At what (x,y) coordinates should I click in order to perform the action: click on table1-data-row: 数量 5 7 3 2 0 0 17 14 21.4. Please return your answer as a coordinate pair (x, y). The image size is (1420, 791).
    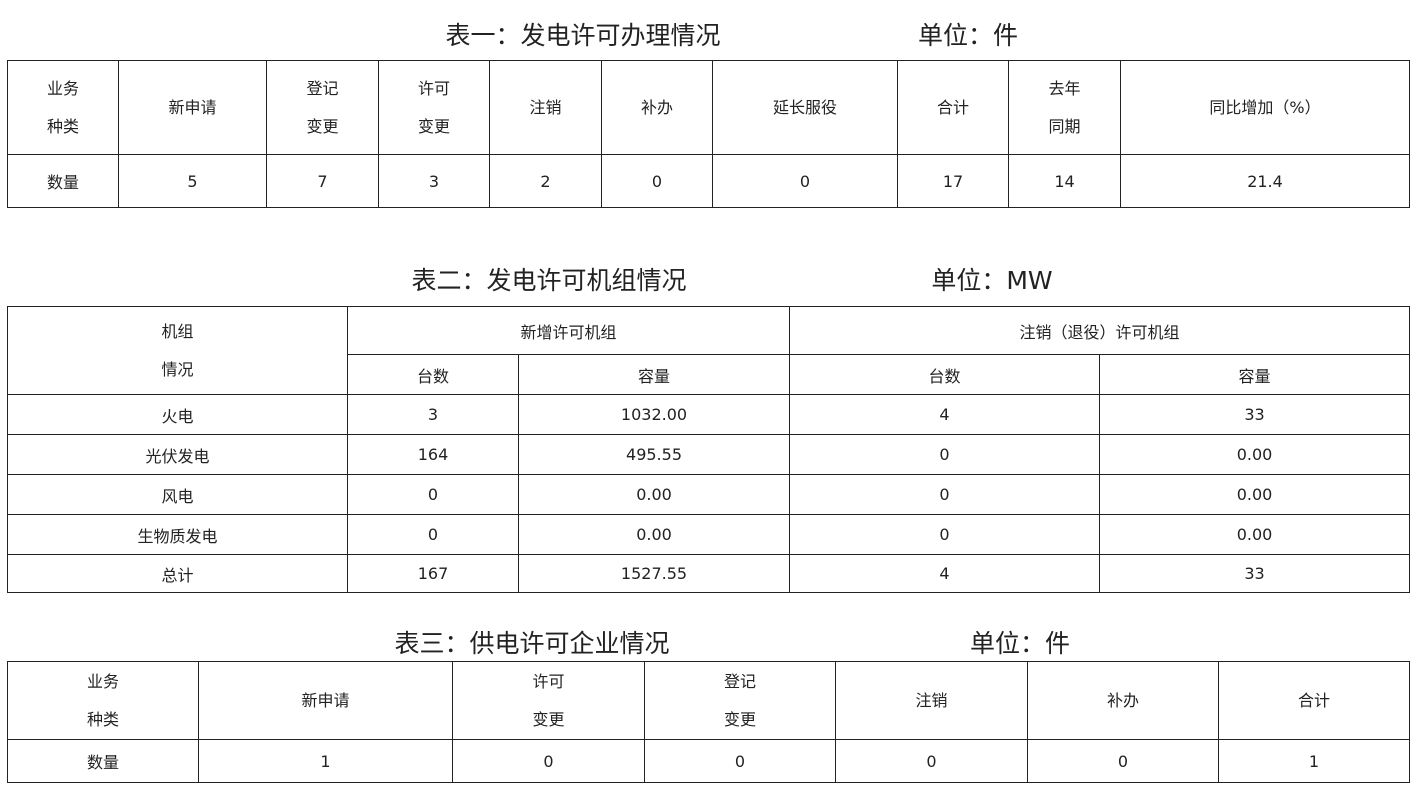
    Looking at the image, I should click on (708, 181).